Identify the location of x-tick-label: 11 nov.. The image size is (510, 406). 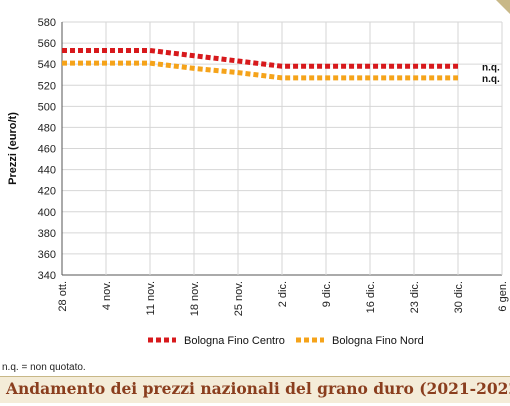
(151, 298).